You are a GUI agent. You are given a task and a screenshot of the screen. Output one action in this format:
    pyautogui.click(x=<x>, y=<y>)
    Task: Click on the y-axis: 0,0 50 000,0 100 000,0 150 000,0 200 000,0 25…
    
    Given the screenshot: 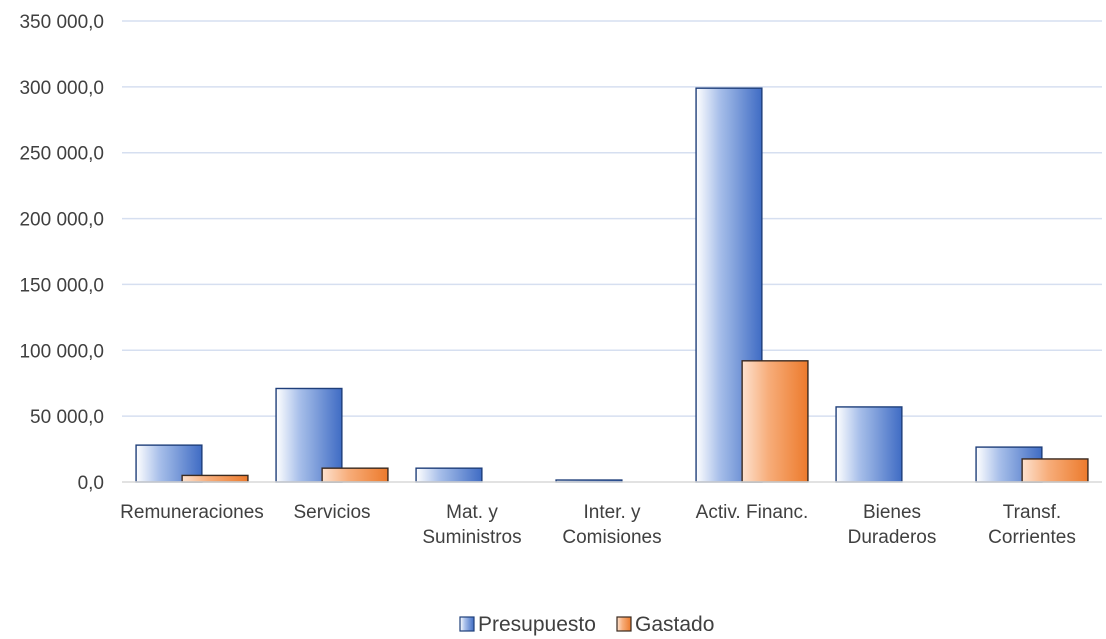 What is the action you would take?
    pyautogui.click(x=61, y=253)
    